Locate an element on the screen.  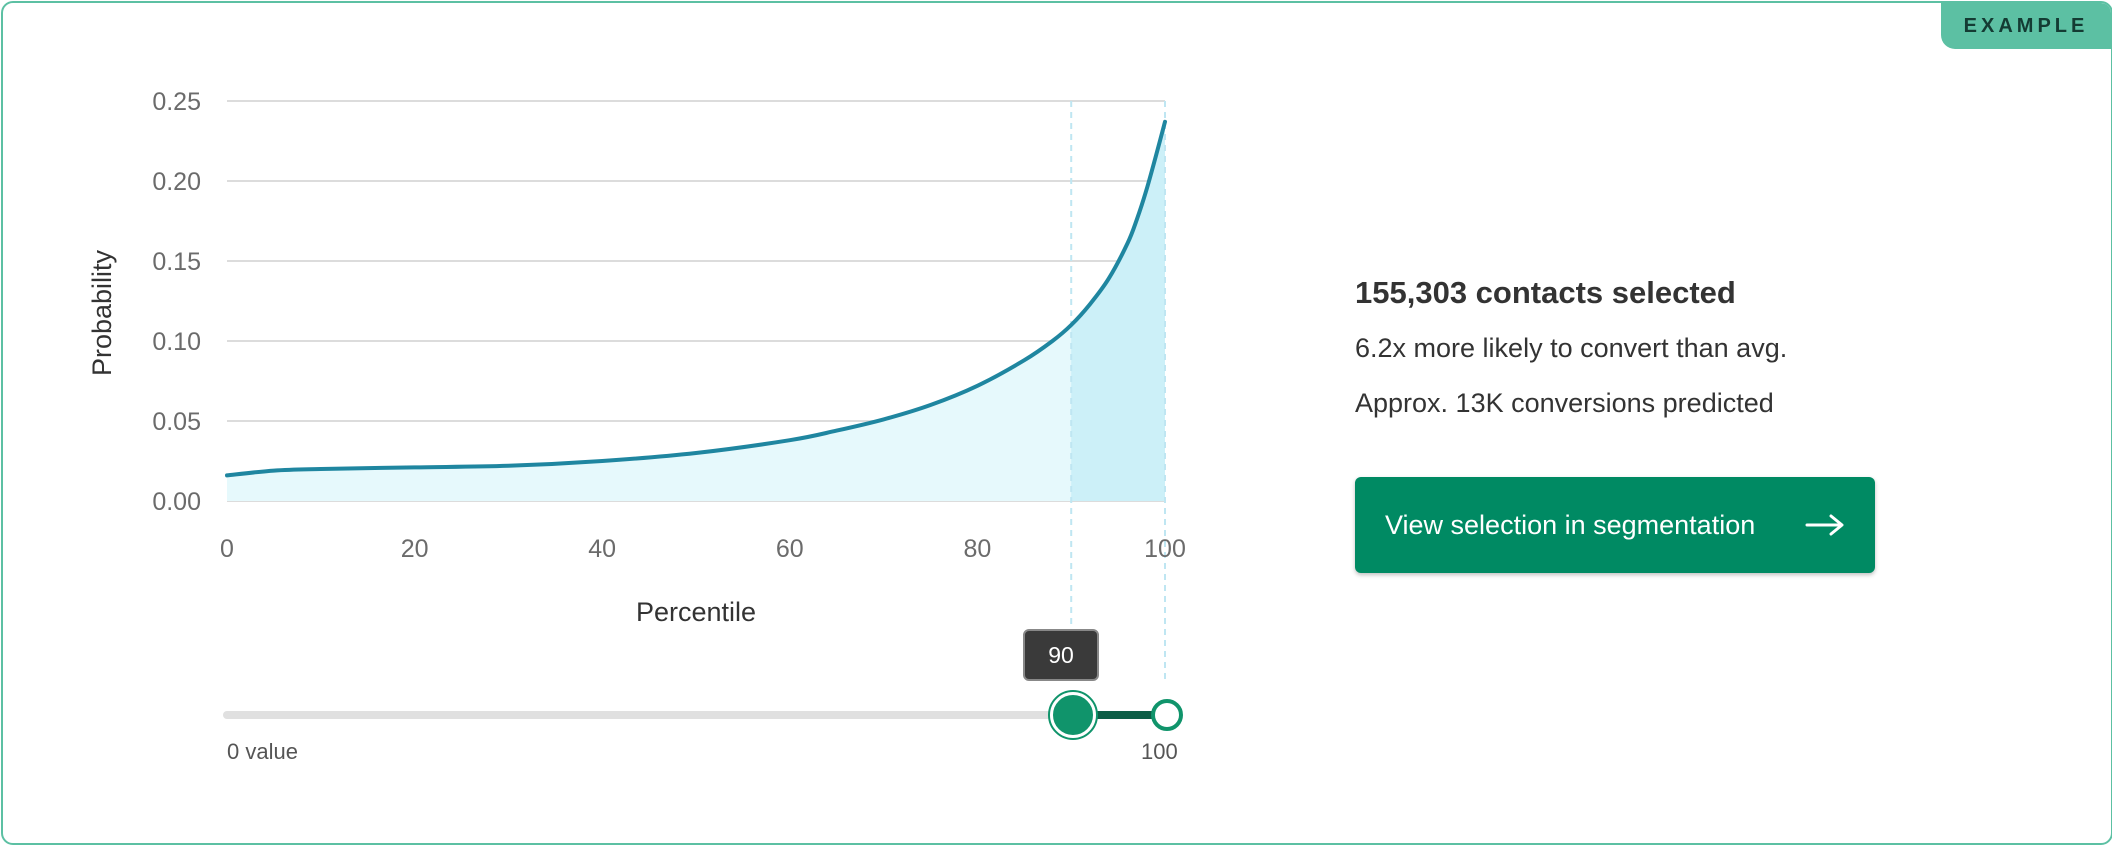
x-tick-label: 60 is located at coordinates (790, 549).